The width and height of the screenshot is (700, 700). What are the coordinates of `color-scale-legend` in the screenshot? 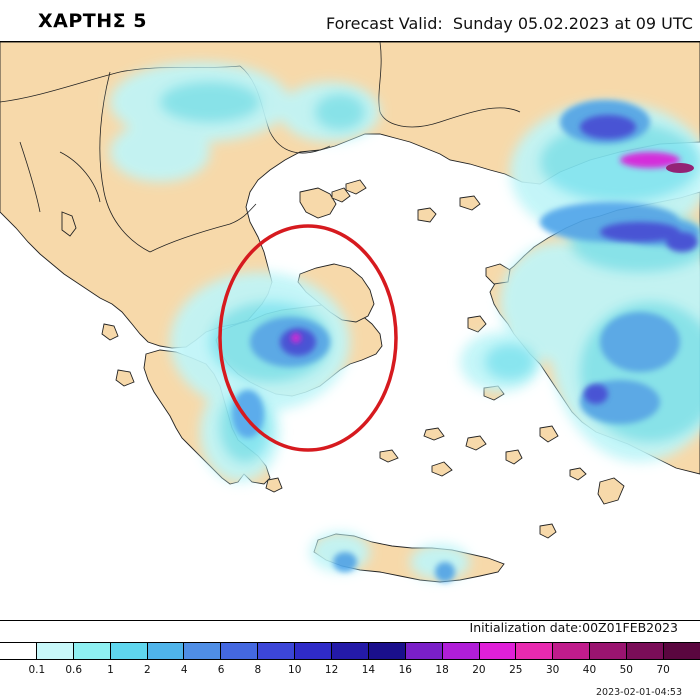 It's located at (350, 651).